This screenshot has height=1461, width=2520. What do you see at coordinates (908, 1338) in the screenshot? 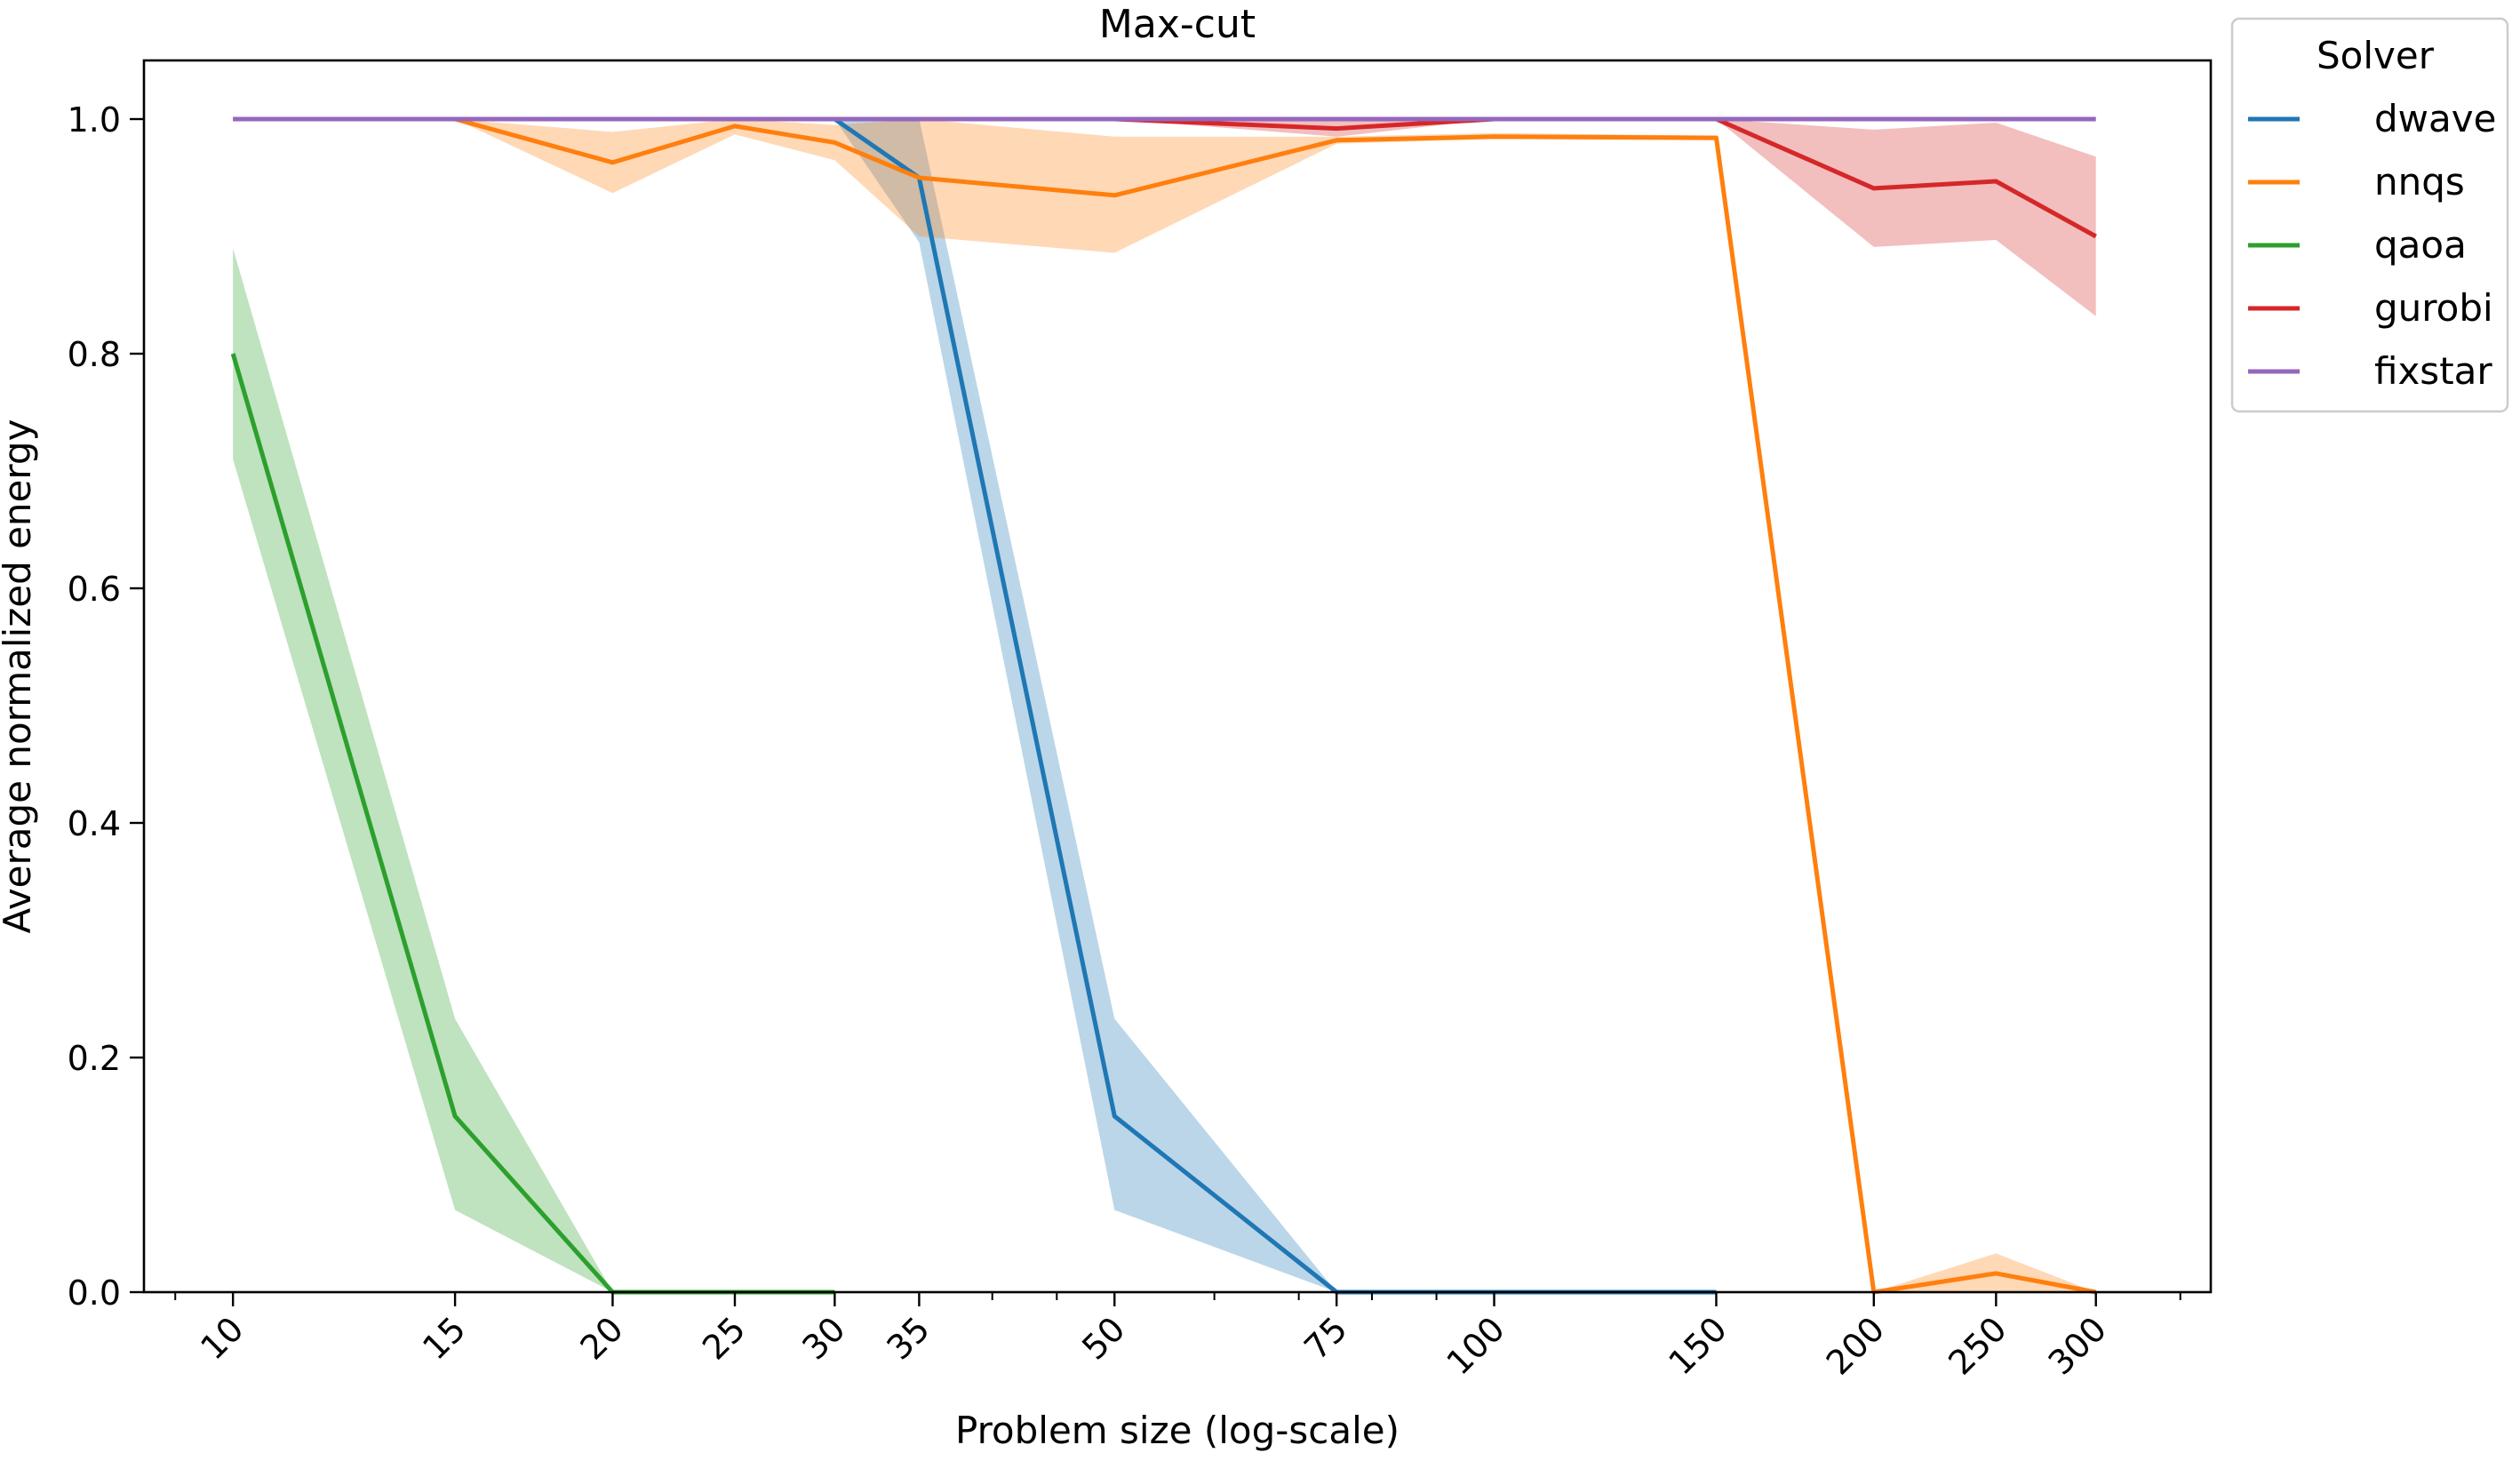
I see `x-tick-label: 35` at bounding box center [908, 1338].